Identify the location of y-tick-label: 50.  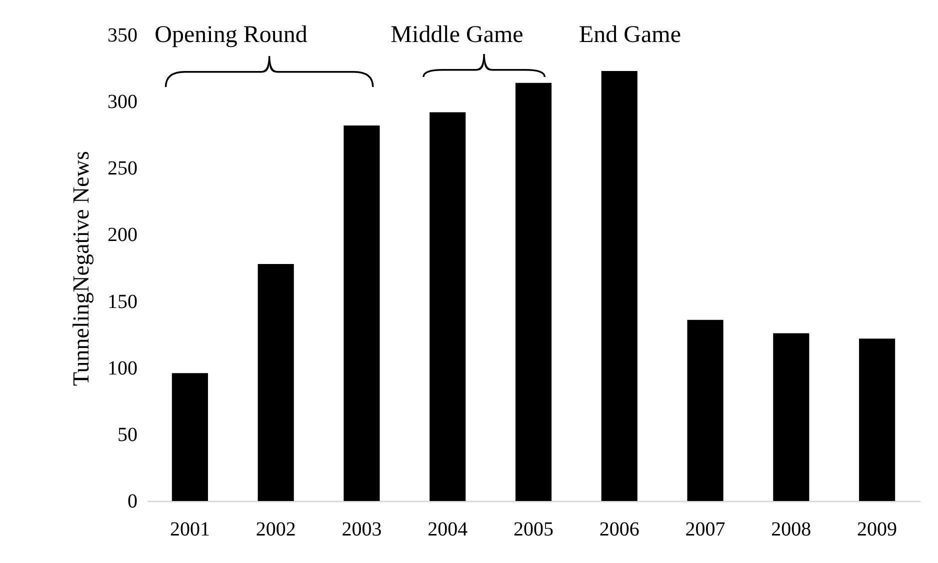
(128, 435).